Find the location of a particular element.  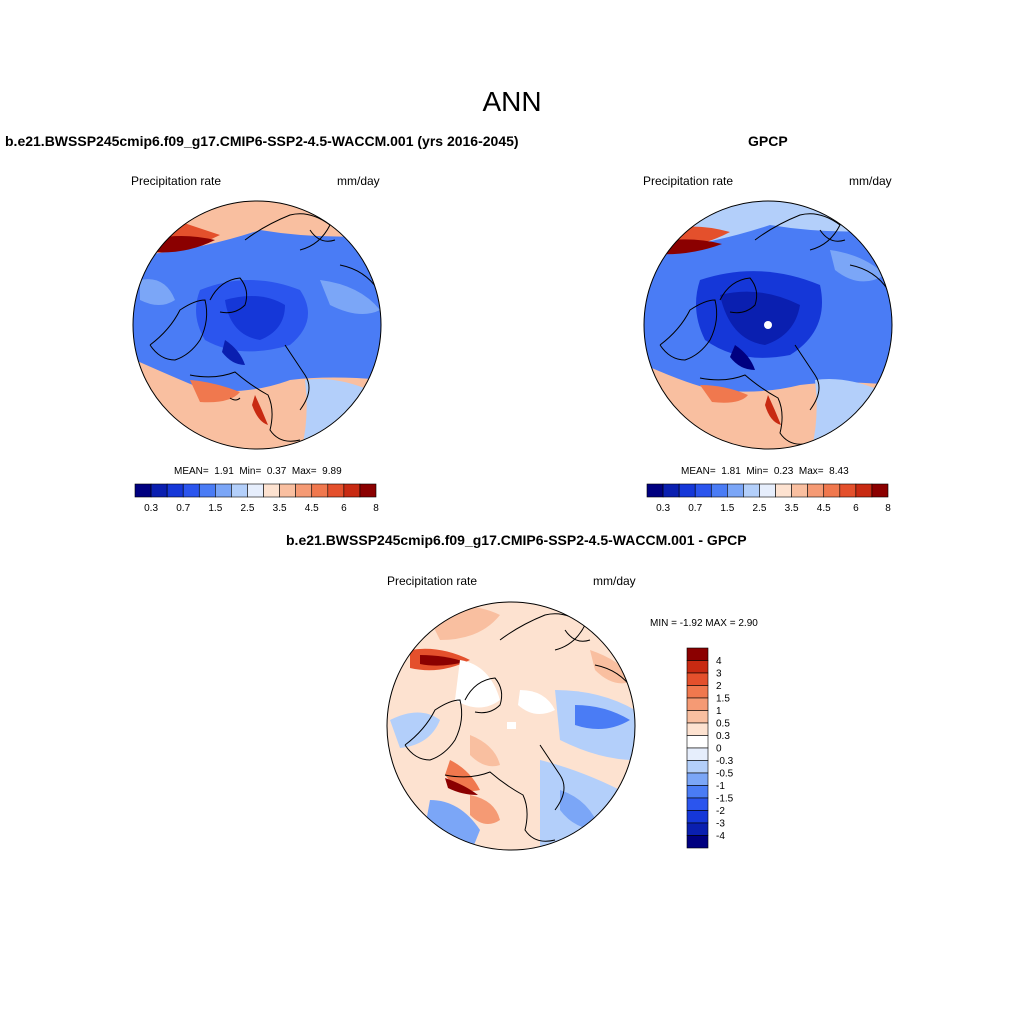

panel2-mean-label: MEAN= is located at coordinates (698, 471).